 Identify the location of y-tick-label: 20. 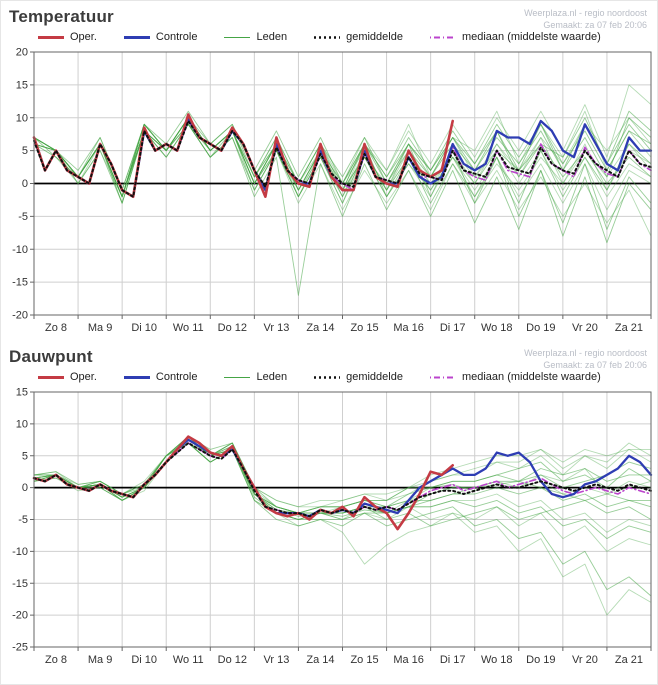
(22, 53).